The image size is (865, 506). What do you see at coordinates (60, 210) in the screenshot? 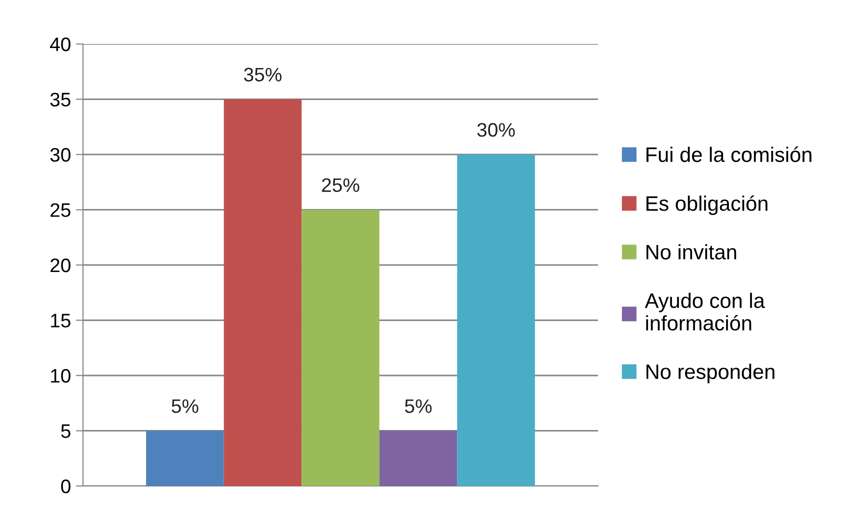
I see `y-tick-label: 25` at bounding box center [60, 210].